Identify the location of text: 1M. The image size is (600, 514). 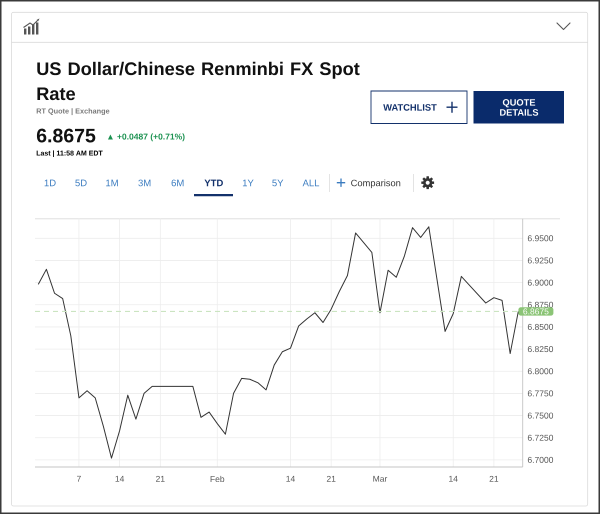
(112, 183).